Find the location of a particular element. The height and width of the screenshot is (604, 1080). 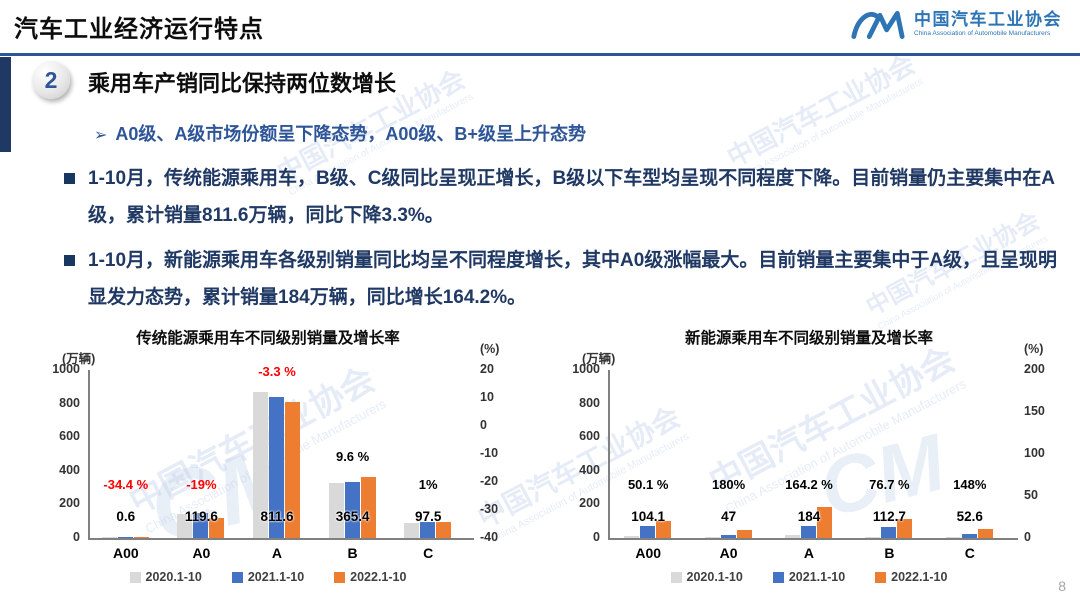

secondary-axis-tick: 10 is located at coordinates (487, 397).